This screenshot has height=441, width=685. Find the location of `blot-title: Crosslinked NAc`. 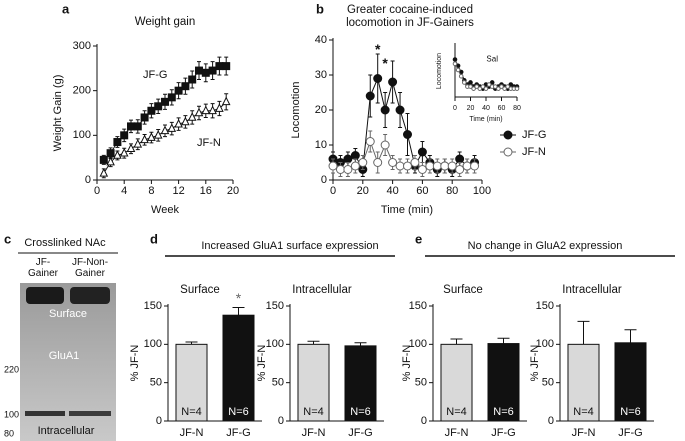

blot-title: Crosslinked NAc is located at coordinates (65, 243).